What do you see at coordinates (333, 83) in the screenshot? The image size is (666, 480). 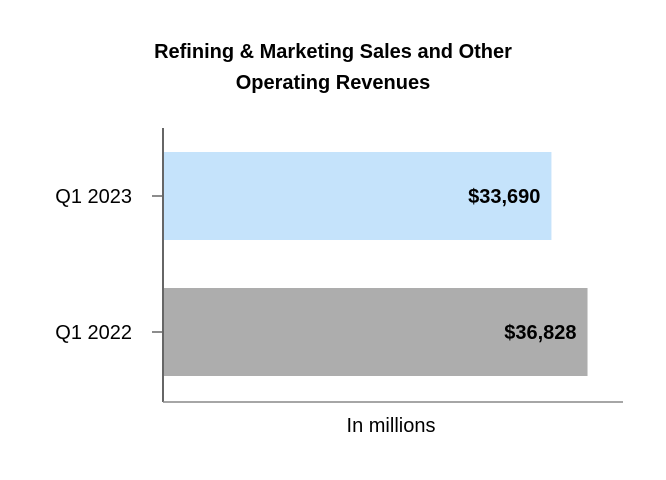 I see `chart-title-line-2: Operating Revenues` at bounding box center [333, 83].